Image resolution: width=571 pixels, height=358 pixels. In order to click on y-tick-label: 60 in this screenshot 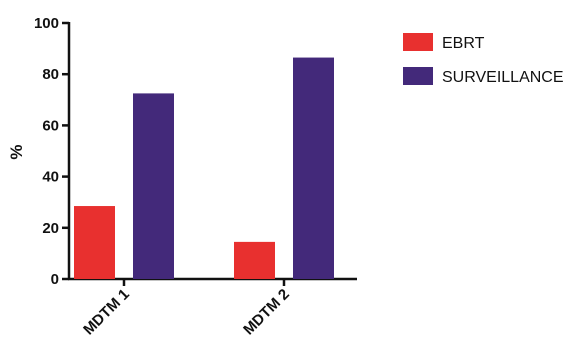, I will do `click(50, 125)`.